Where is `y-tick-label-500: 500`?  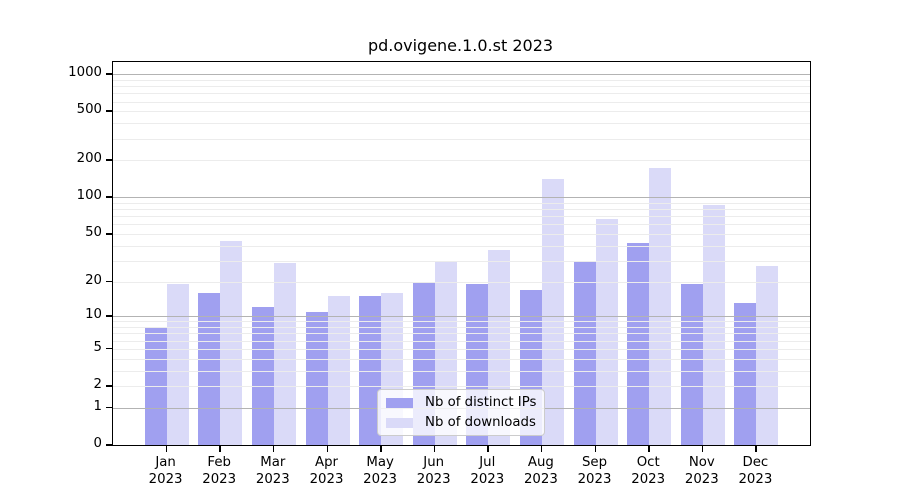
y-tick-label-500: 500 is located at coordinates (89, 110).